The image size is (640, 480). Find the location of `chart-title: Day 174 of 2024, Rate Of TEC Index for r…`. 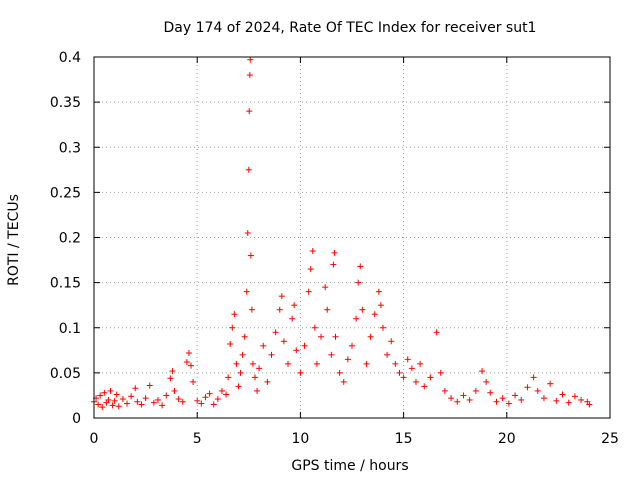

chart-title: Day 174 of 2024, Rate Of TEC Index for r… is located at coordinates (350, 28).